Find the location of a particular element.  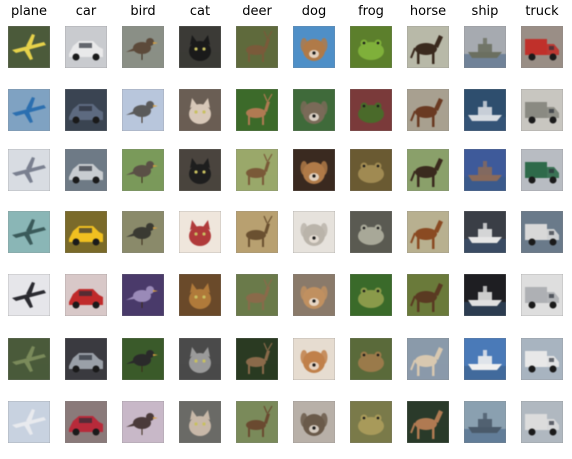

thumbnail-deer-in-forest is located at coordinates (257, 47).